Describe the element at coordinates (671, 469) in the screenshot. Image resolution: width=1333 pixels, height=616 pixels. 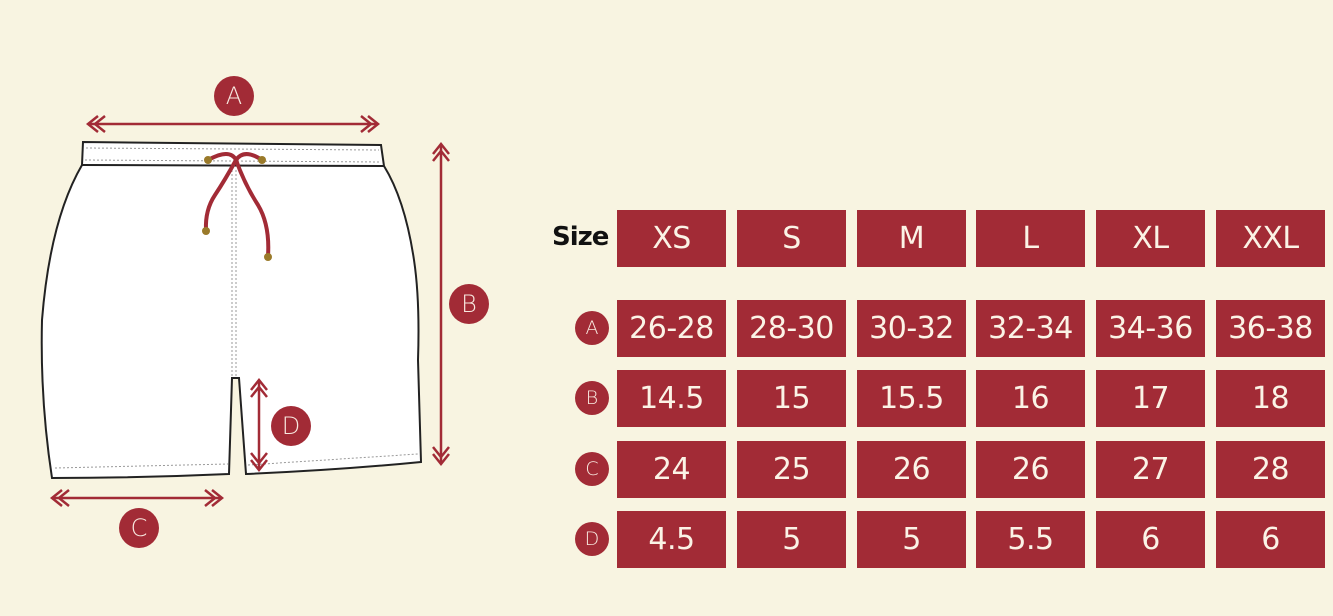
I see `measurement-cell: 24` at that location.